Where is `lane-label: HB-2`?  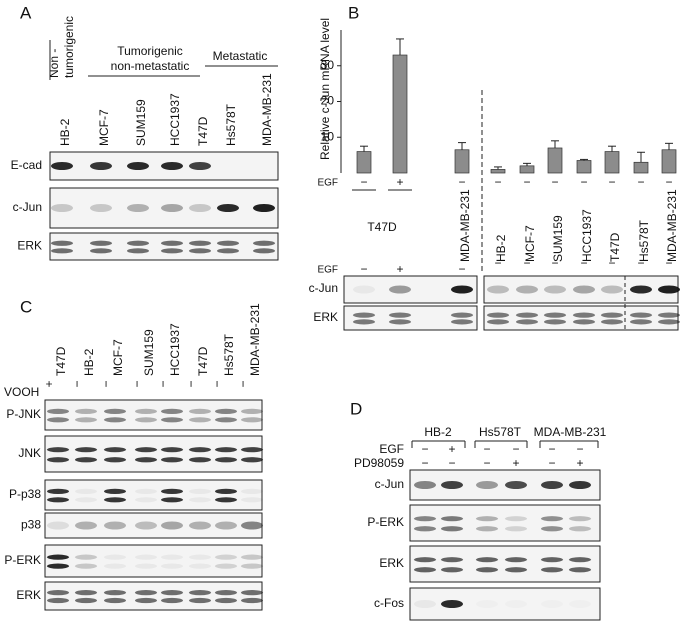 lane-label: HB-2 is located at coordinates (65, 132).